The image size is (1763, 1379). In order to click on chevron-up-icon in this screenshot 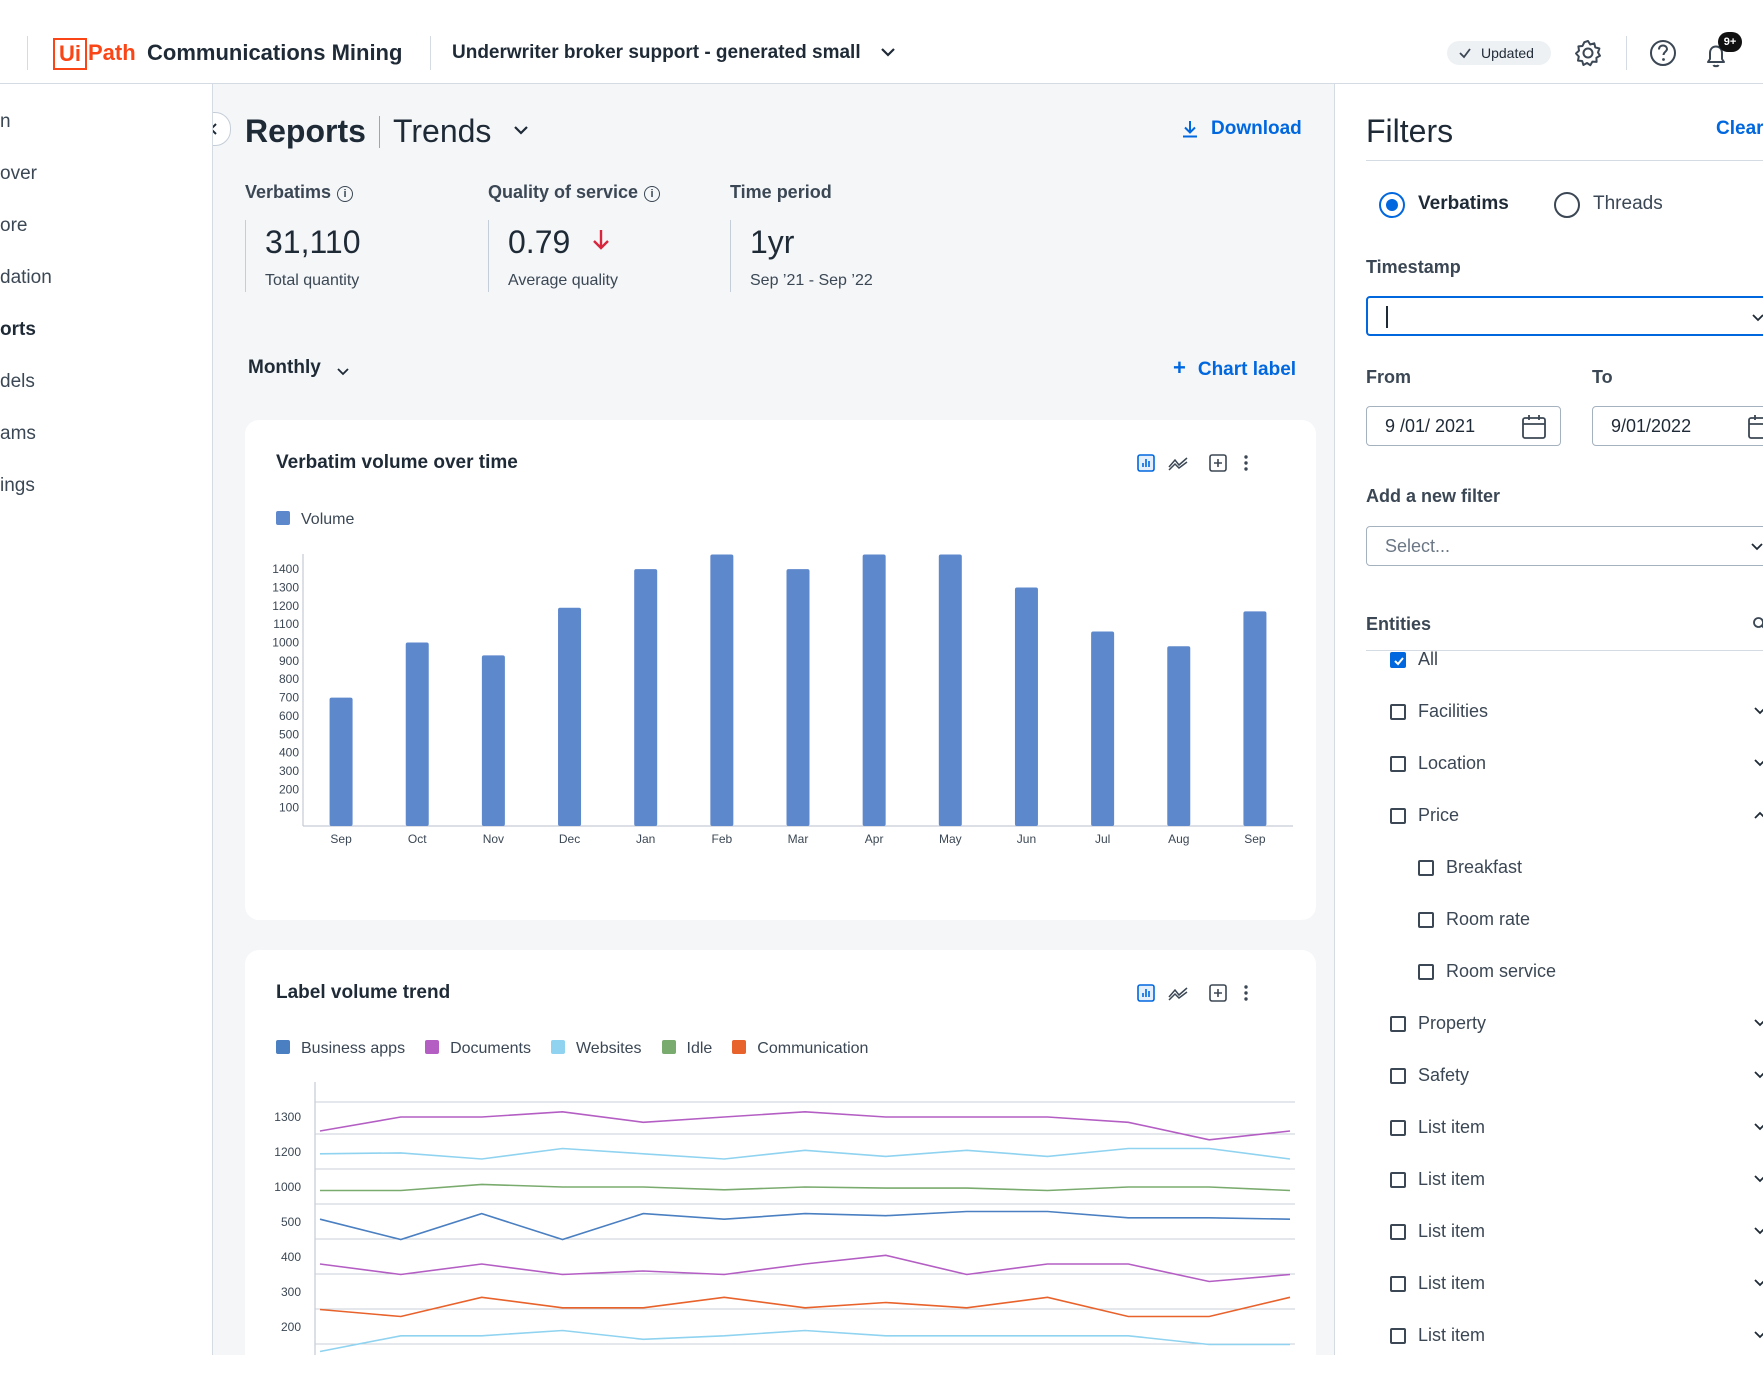, I will do `click(1757, 815)`.